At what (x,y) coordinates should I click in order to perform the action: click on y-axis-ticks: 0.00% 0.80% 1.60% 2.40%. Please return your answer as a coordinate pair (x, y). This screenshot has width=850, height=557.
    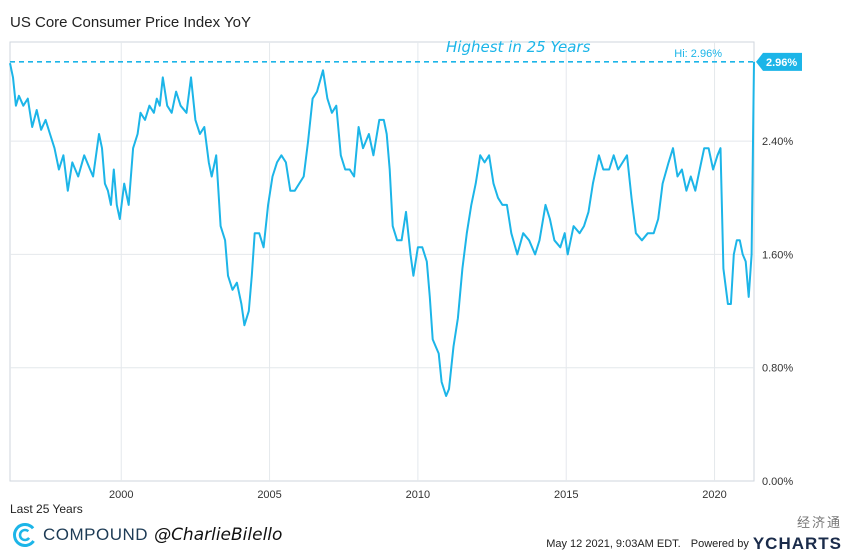
    Looking at the image, I should click on (777, 312).